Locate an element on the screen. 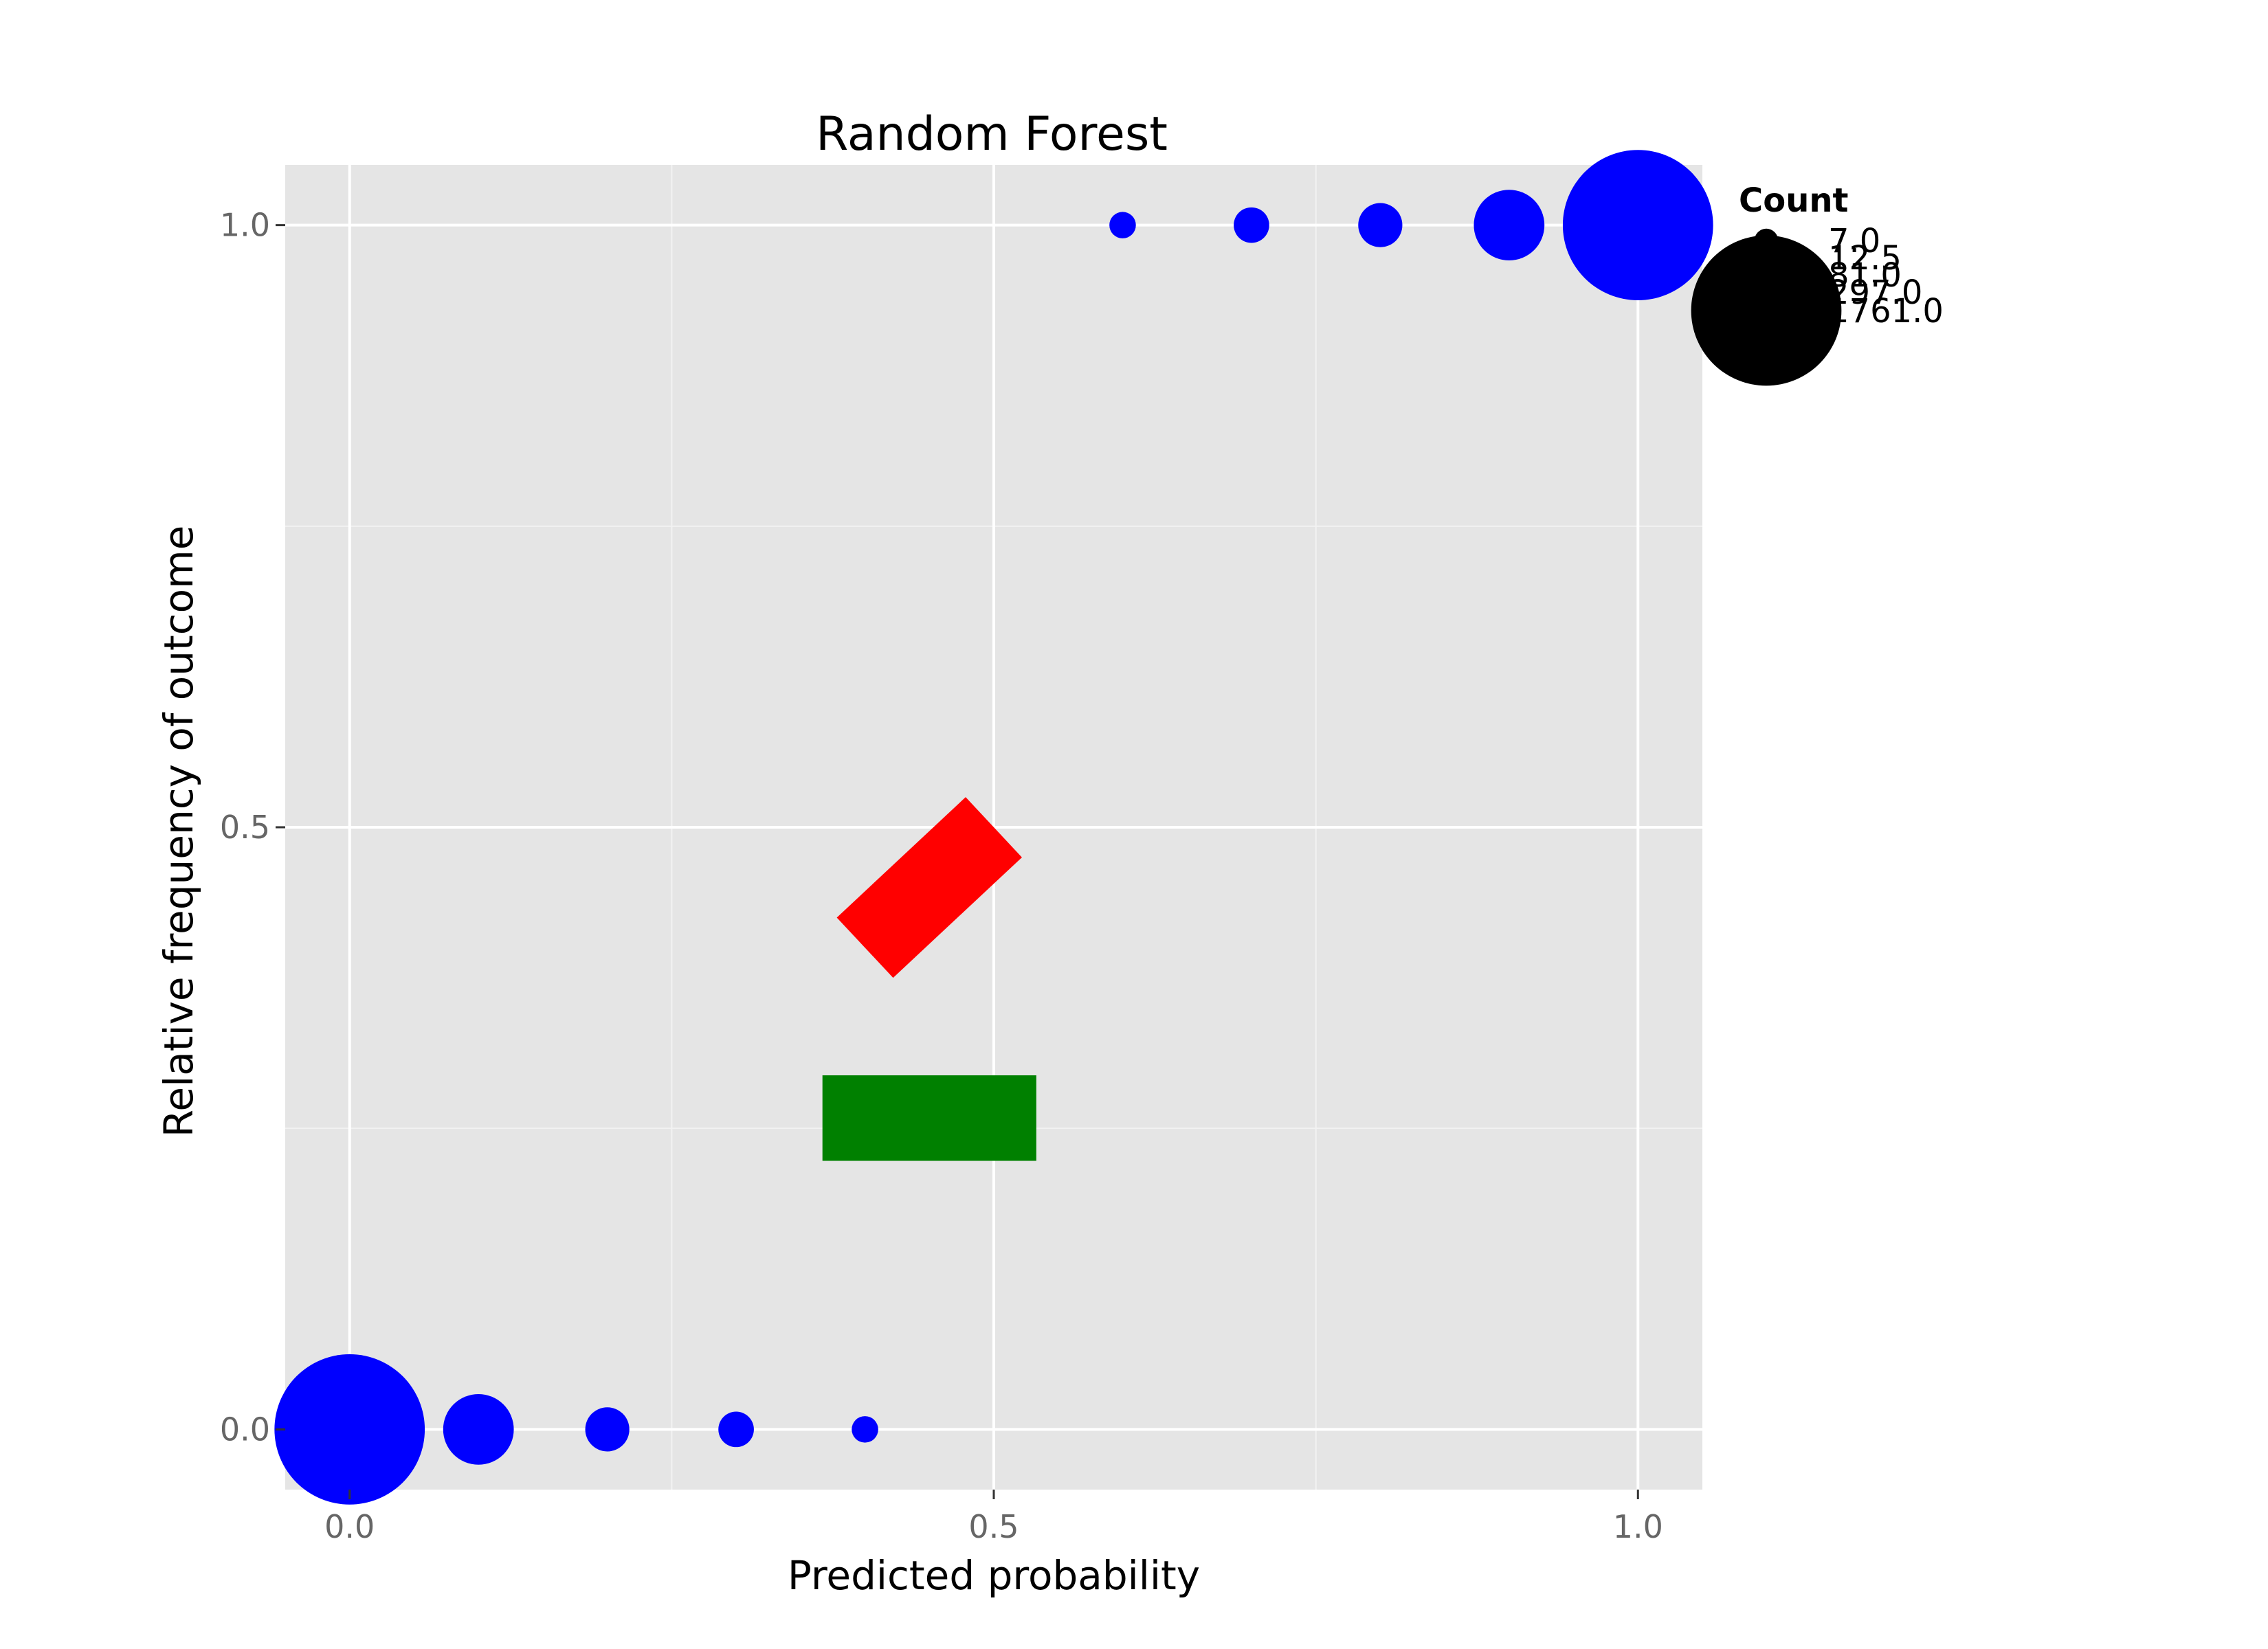  legend-title: Count is located at coordinates (1794, 200).